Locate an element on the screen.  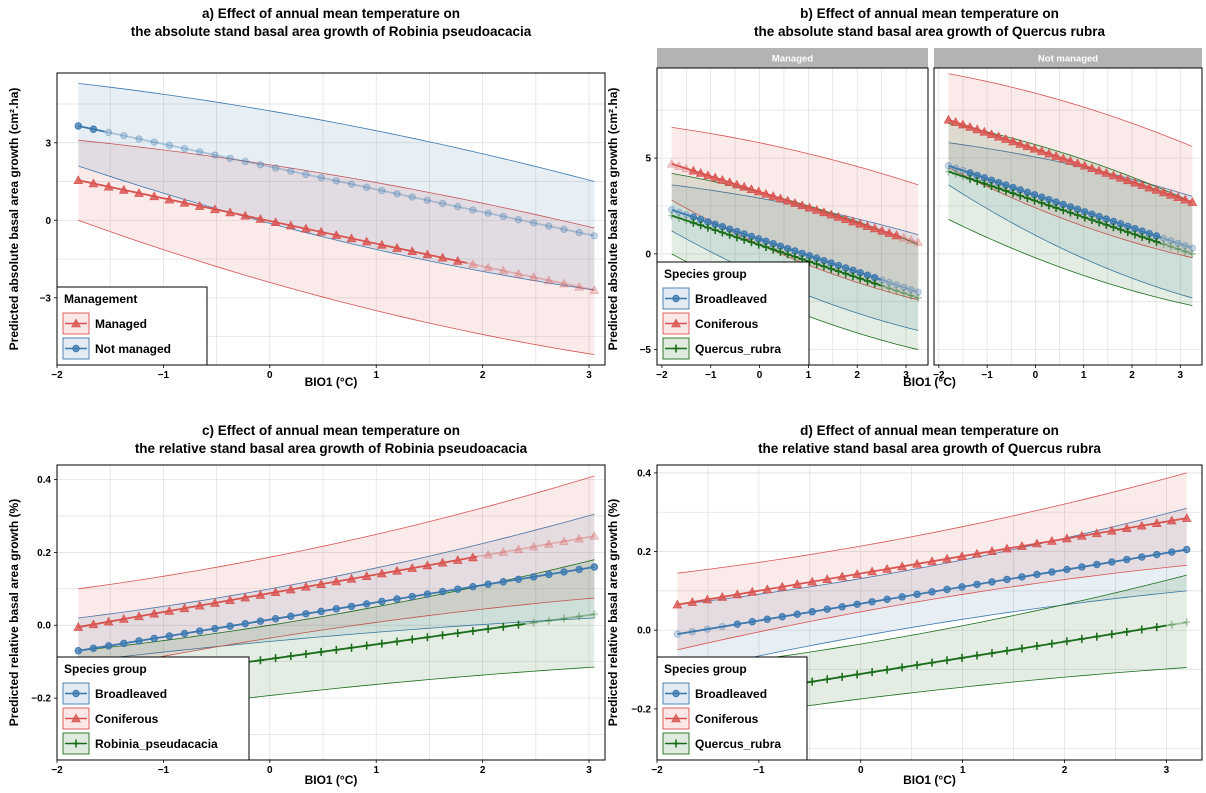
b-not-managed-point-Broadleaved is located at coordinates (1163, 238).